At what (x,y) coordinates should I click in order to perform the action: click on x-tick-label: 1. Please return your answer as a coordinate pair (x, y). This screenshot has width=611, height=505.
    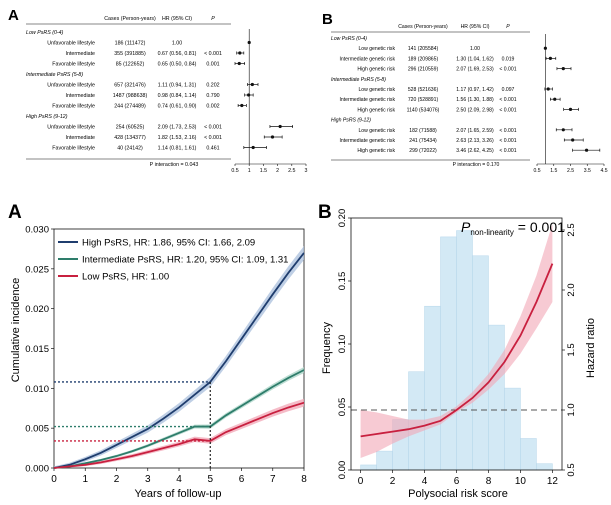
    Looking at the image, I should click on (249, 171).